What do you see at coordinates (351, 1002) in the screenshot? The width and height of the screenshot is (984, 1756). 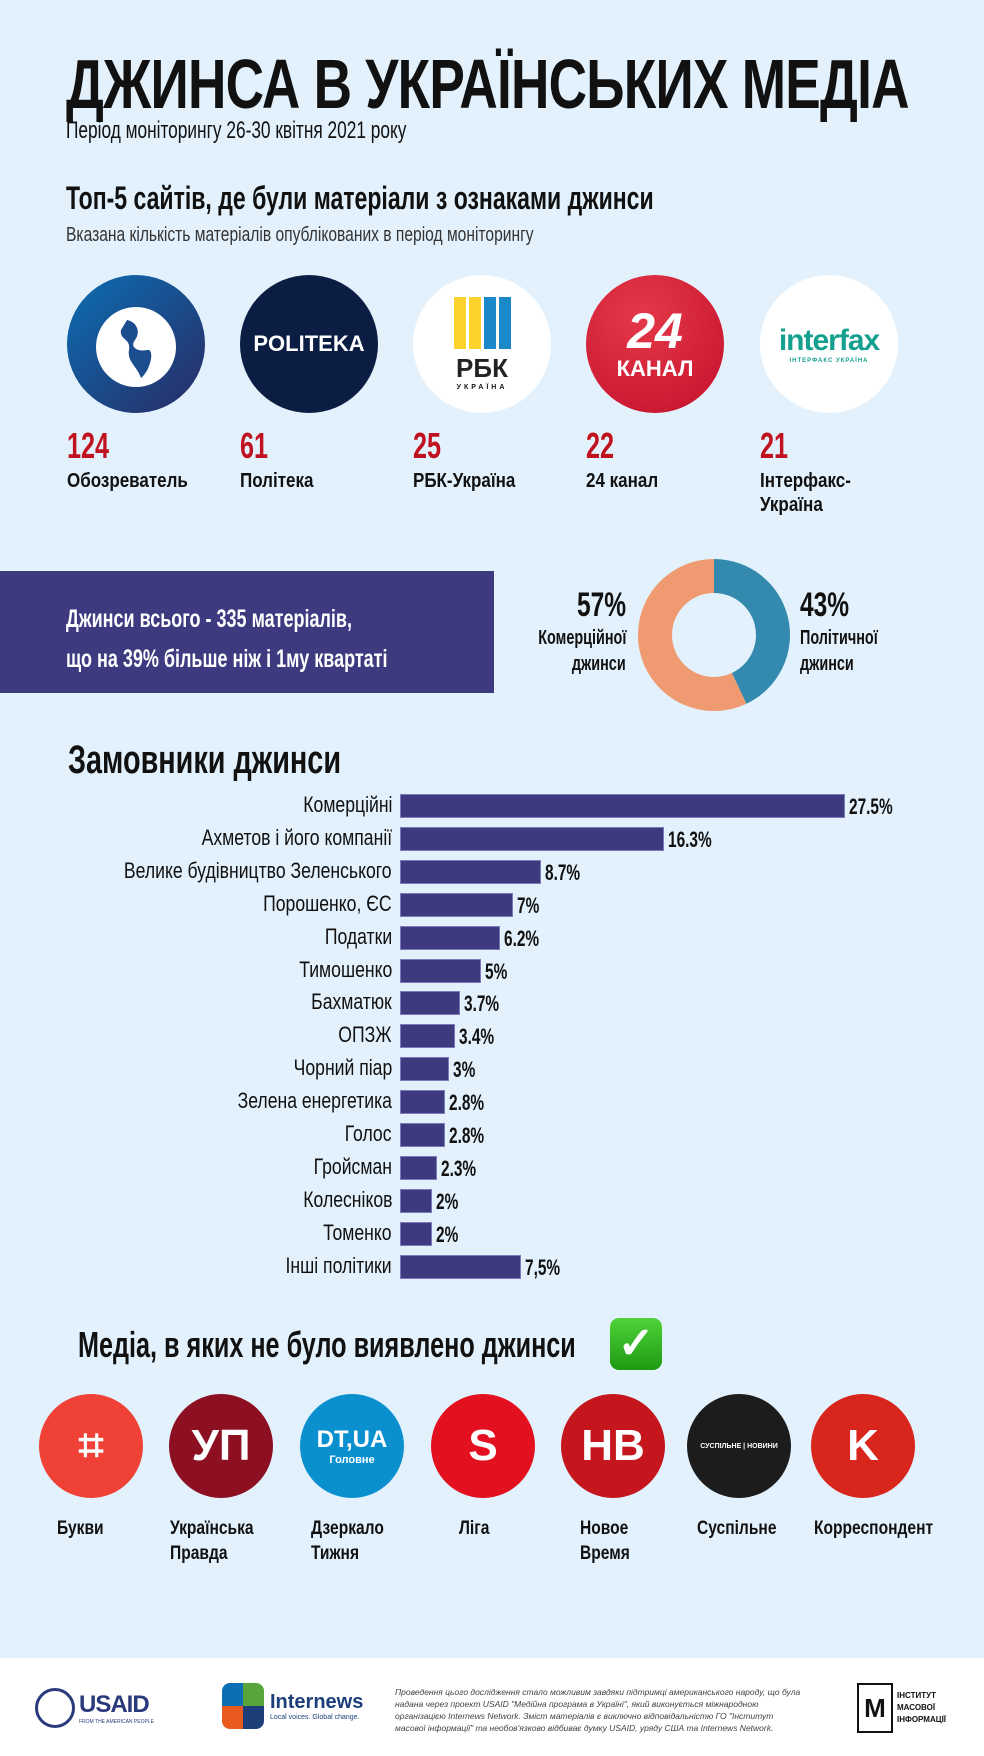 I see `bar-label: Бахматюк` at bounding box center [351, 1002].